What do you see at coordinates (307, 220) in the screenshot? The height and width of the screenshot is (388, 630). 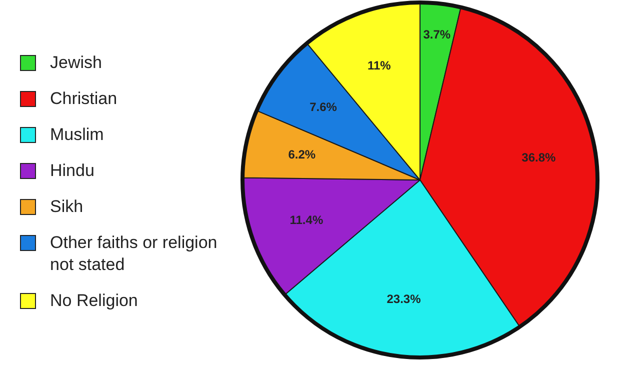 I see `data-label: 11.4%` at bounding box center [307, 220].